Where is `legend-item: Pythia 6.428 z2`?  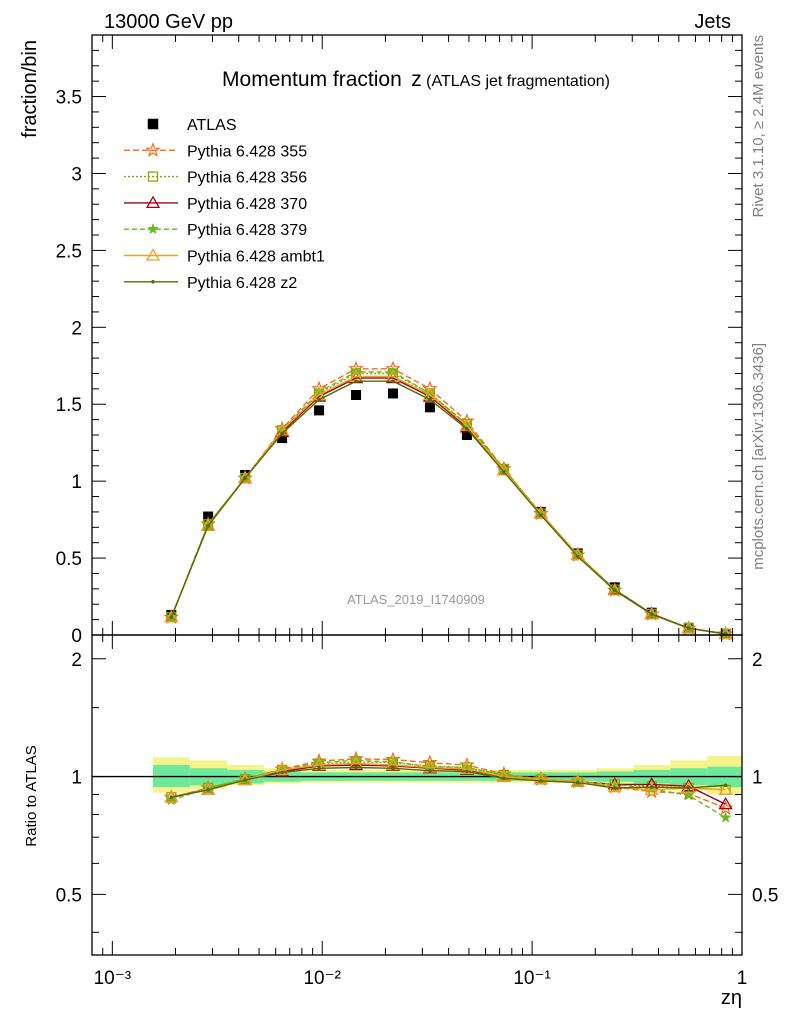
legend-item: Pythia 6.428 z2 is located at coordinates (210, 283).